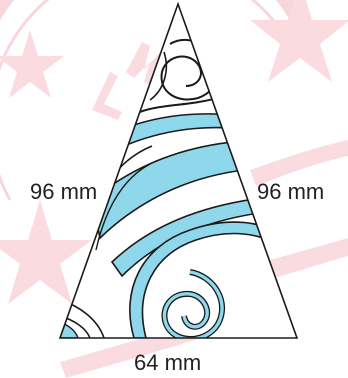 The image size is (348, 378). Describe the element at coordinates (299, 163) in the screenshot. I see `watermark-band` at that location.